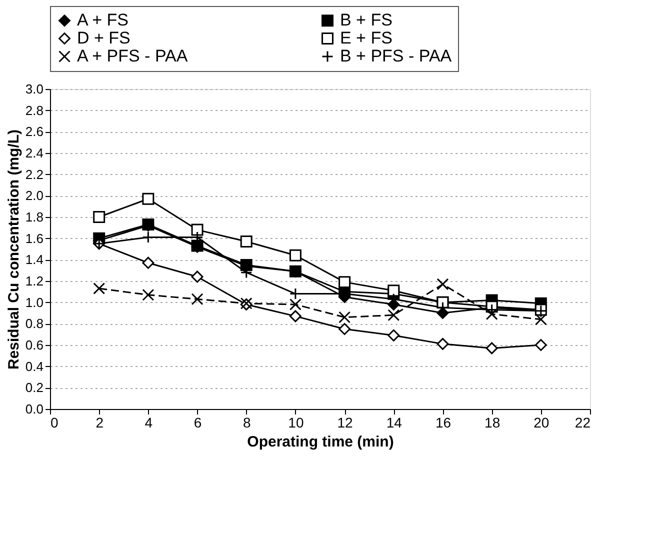  I want to click on y-tick-label: 2.6, so click(34, 132).